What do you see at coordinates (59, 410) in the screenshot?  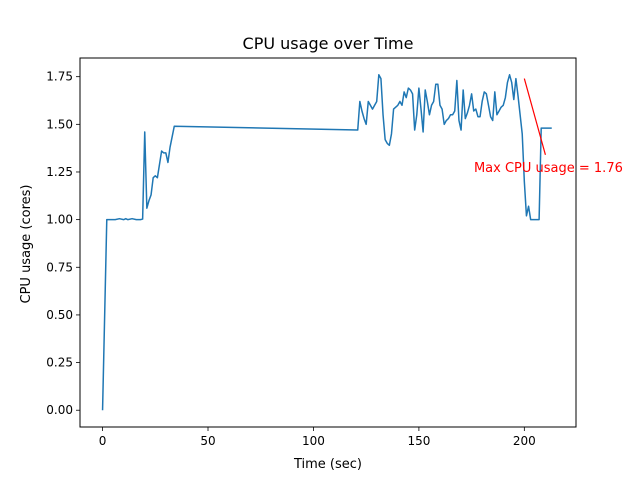 I see `y-tick-label: 0.00` at bounding box center [59, 410].